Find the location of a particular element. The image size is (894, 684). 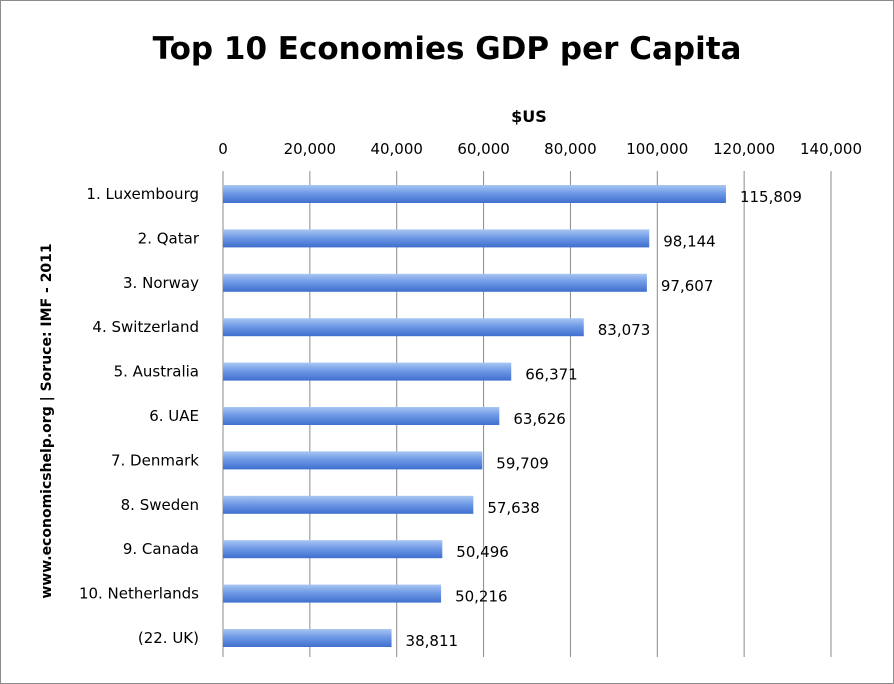

data-label: 66,371 is located at coordinates (551, 375).